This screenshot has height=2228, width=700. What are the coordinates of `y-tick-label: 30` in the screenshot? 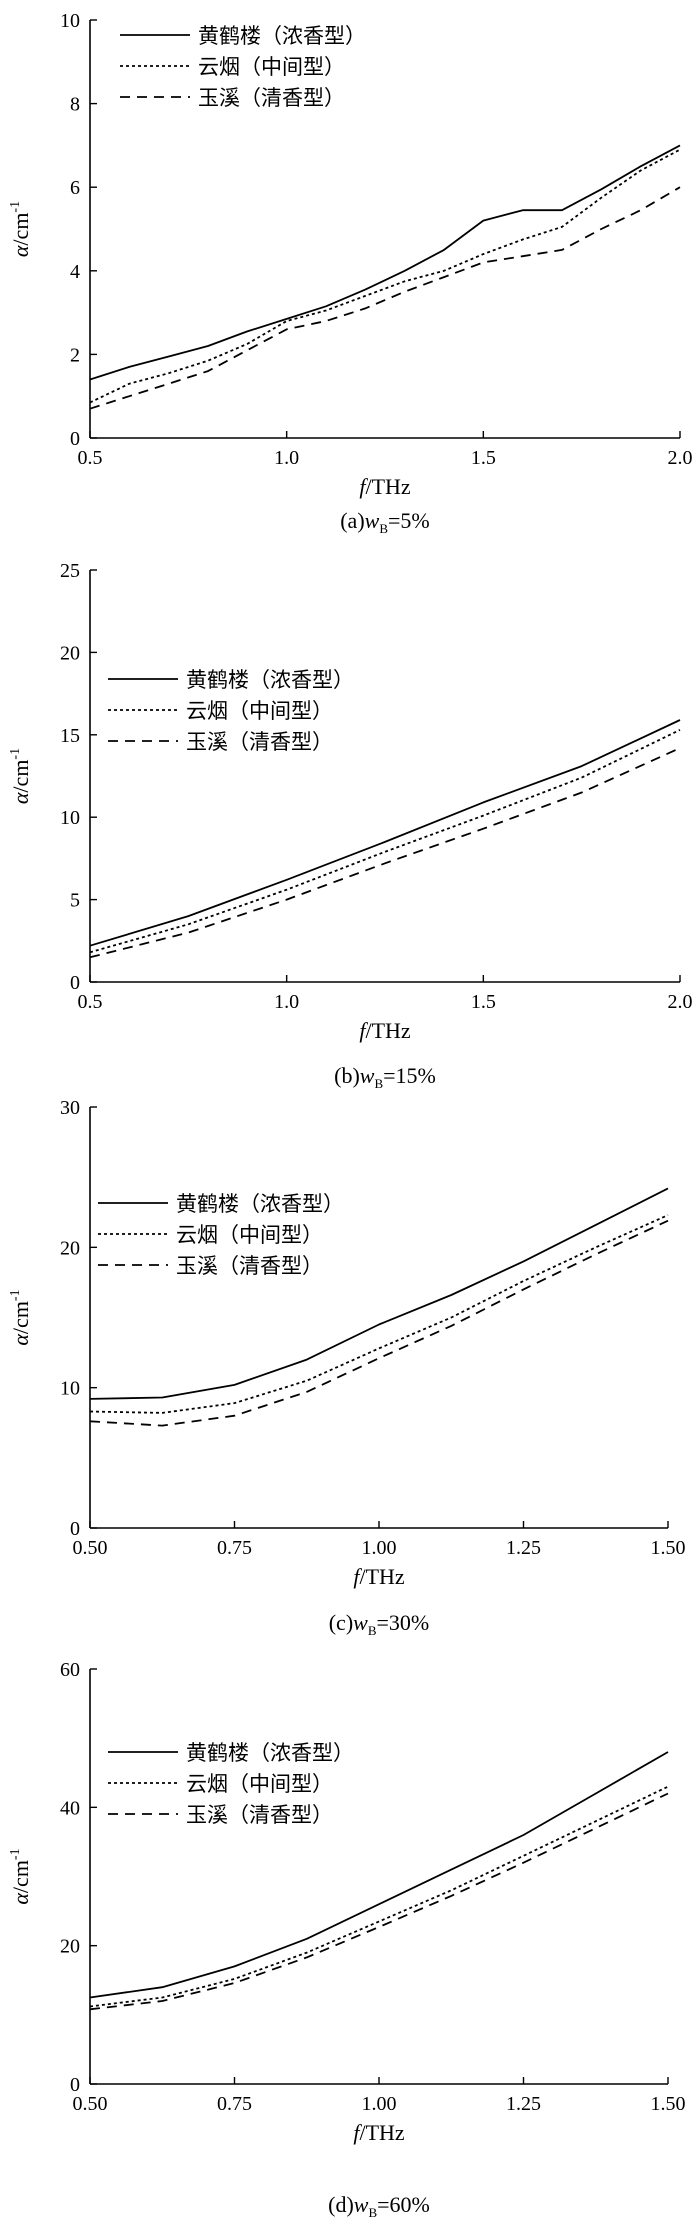 It's located at (70, 1108).